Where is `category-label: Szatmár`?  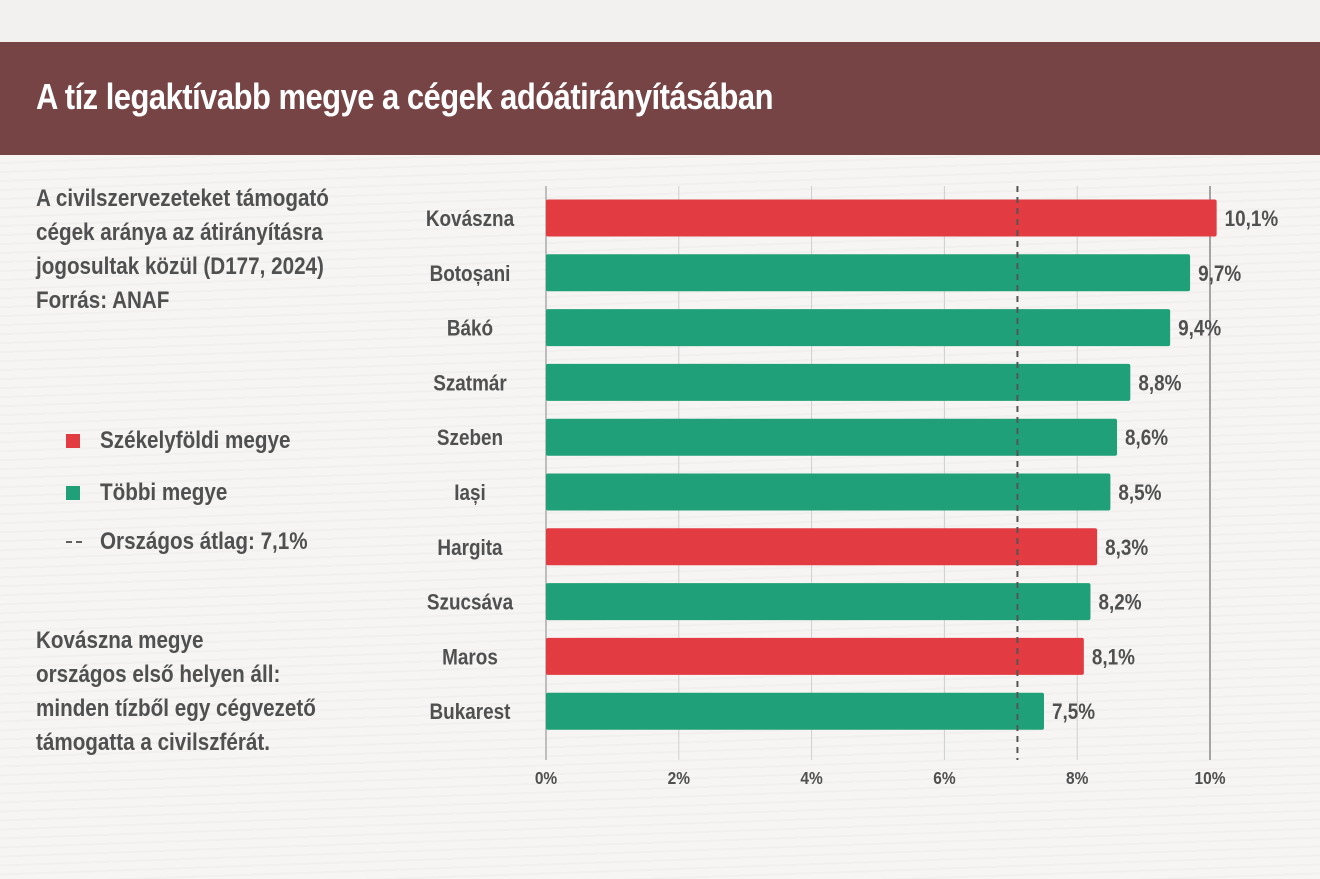
category-label: Szatmár is located at coordinates (470, 383).